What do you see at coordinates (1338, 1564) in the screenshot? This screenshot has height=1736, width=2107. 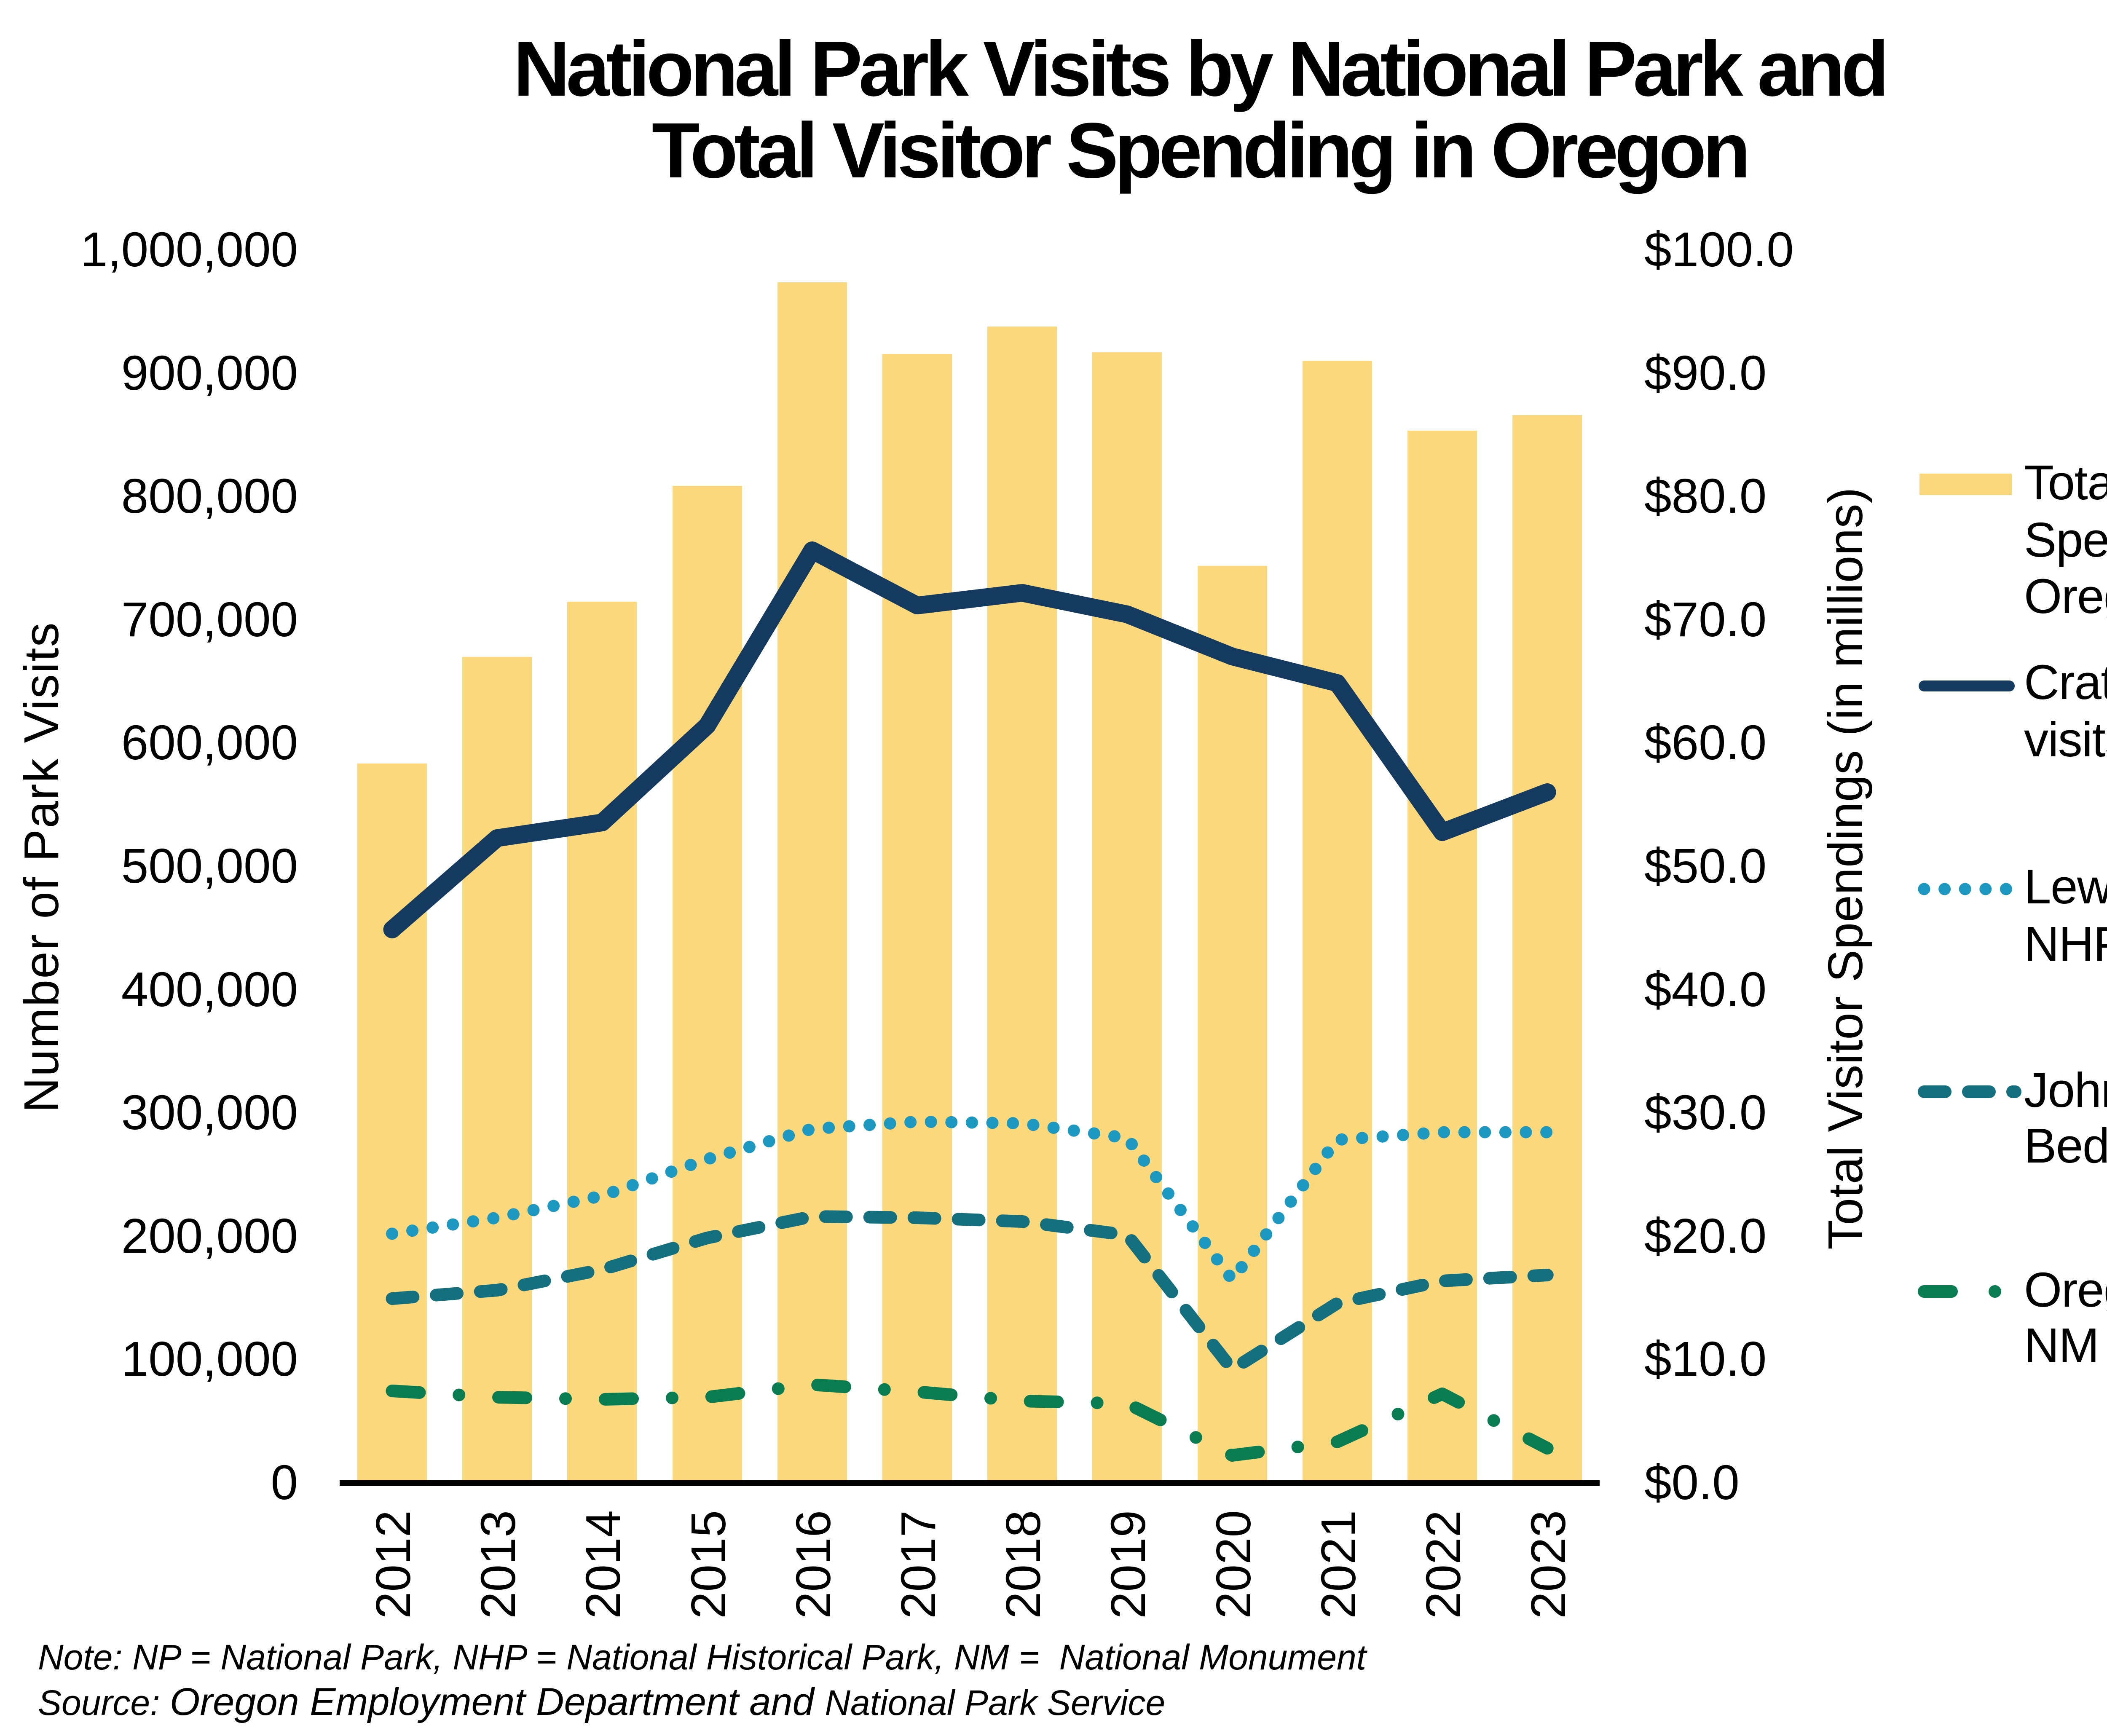 I see `svg-text: 2021` at bounding box center [1338, 1564].